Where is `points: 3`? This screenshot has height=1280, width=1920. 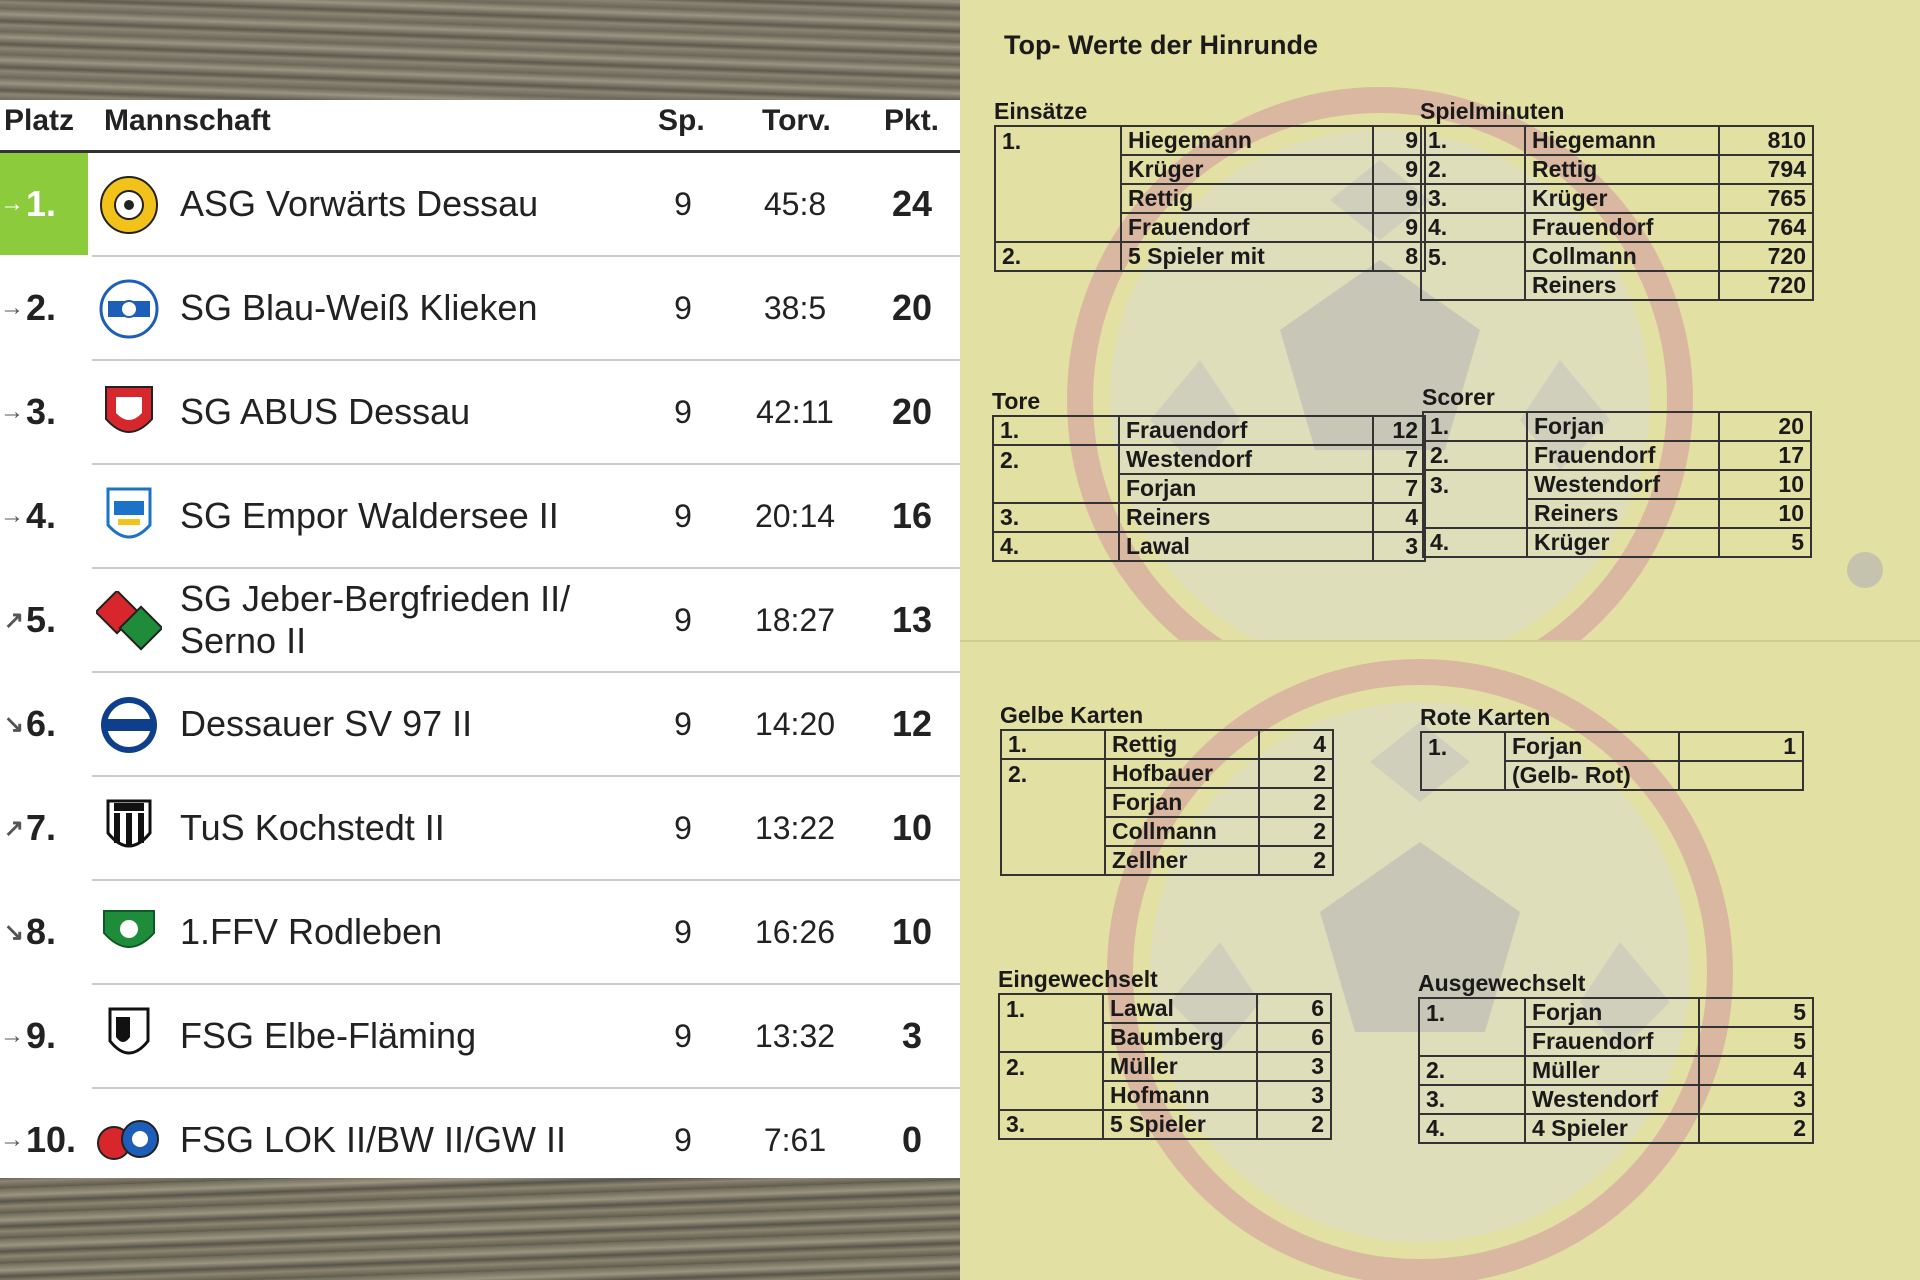 points: 3 is located at coordinates (912, 1035).